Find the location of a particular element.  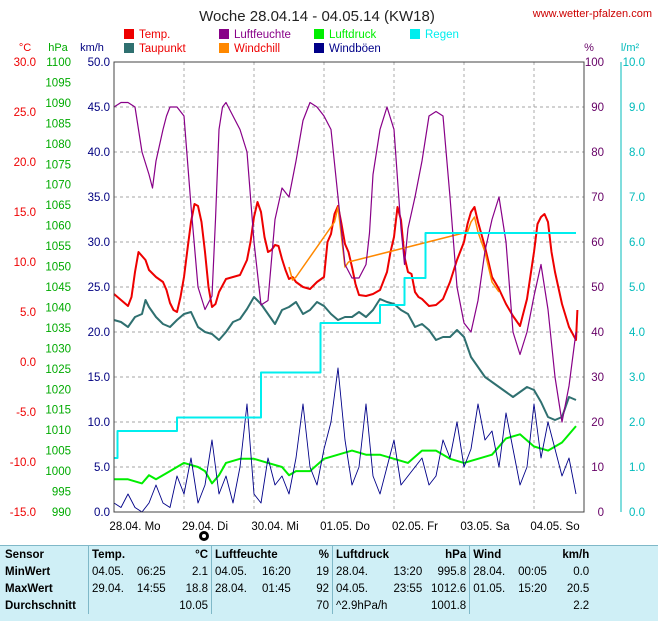

press-date: ^2.9hPa/h is located at coordinates (361, 605).